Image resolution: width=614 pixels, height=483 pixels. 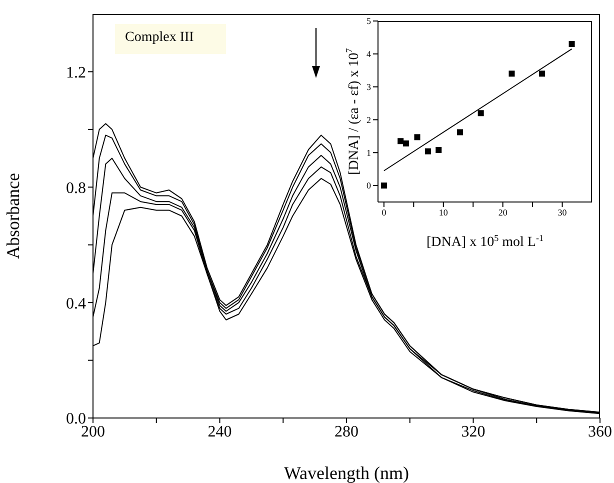 I want to click on x-tick-label: 30, so click(x=563, y=212).